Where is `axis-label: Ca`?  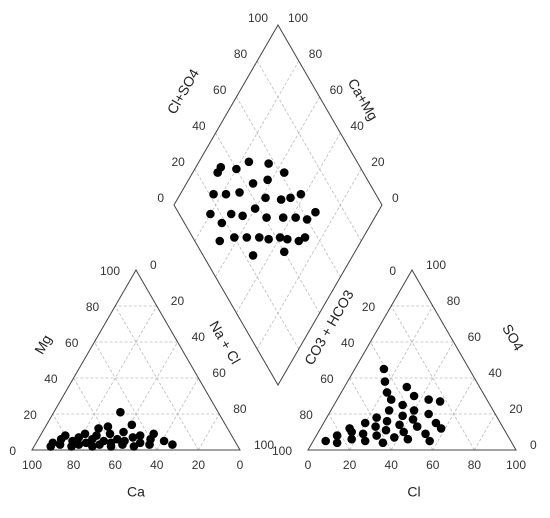
axis-label: Ca is located at coordinates (136, 492).